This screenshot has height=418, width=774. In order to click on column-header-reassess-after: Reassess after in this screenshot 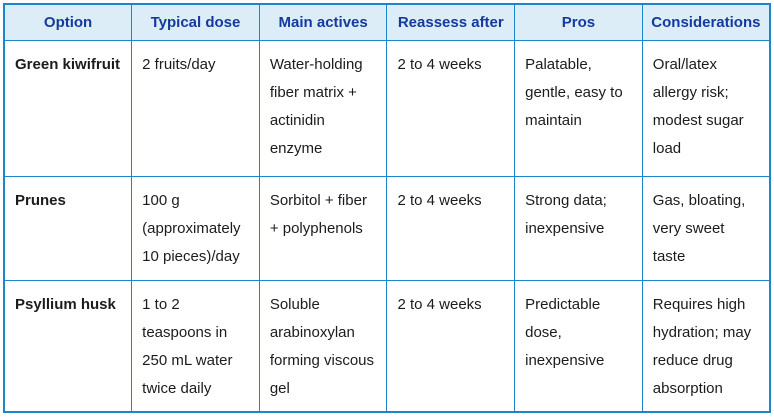, I will do `click(451, 22)`.